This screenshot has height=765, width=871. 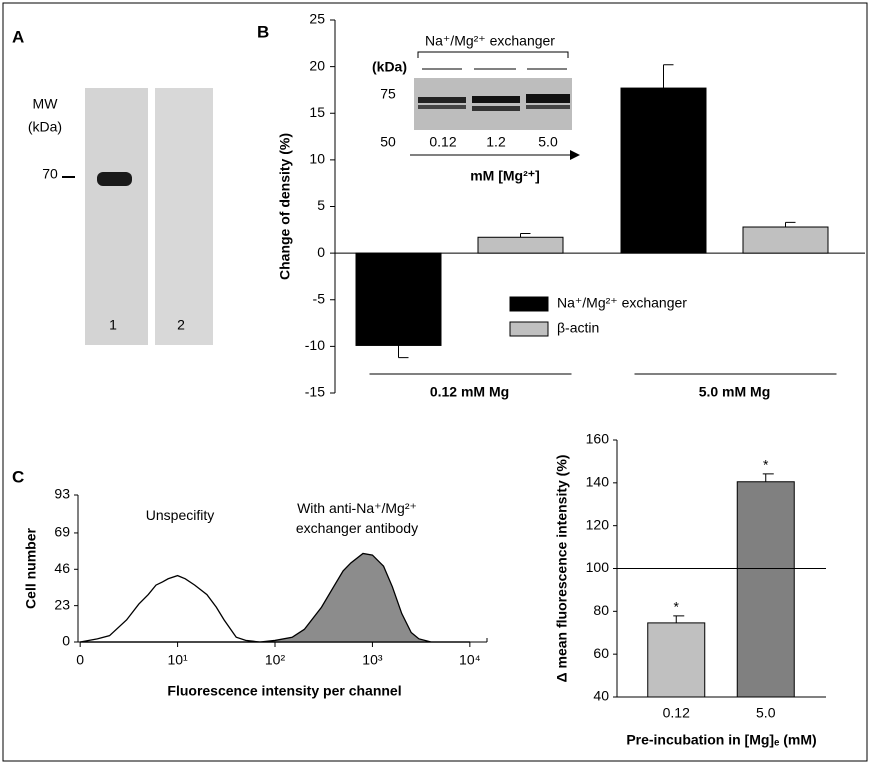 I want to click on y-tick-label: 5, so click(x=321, y=205).